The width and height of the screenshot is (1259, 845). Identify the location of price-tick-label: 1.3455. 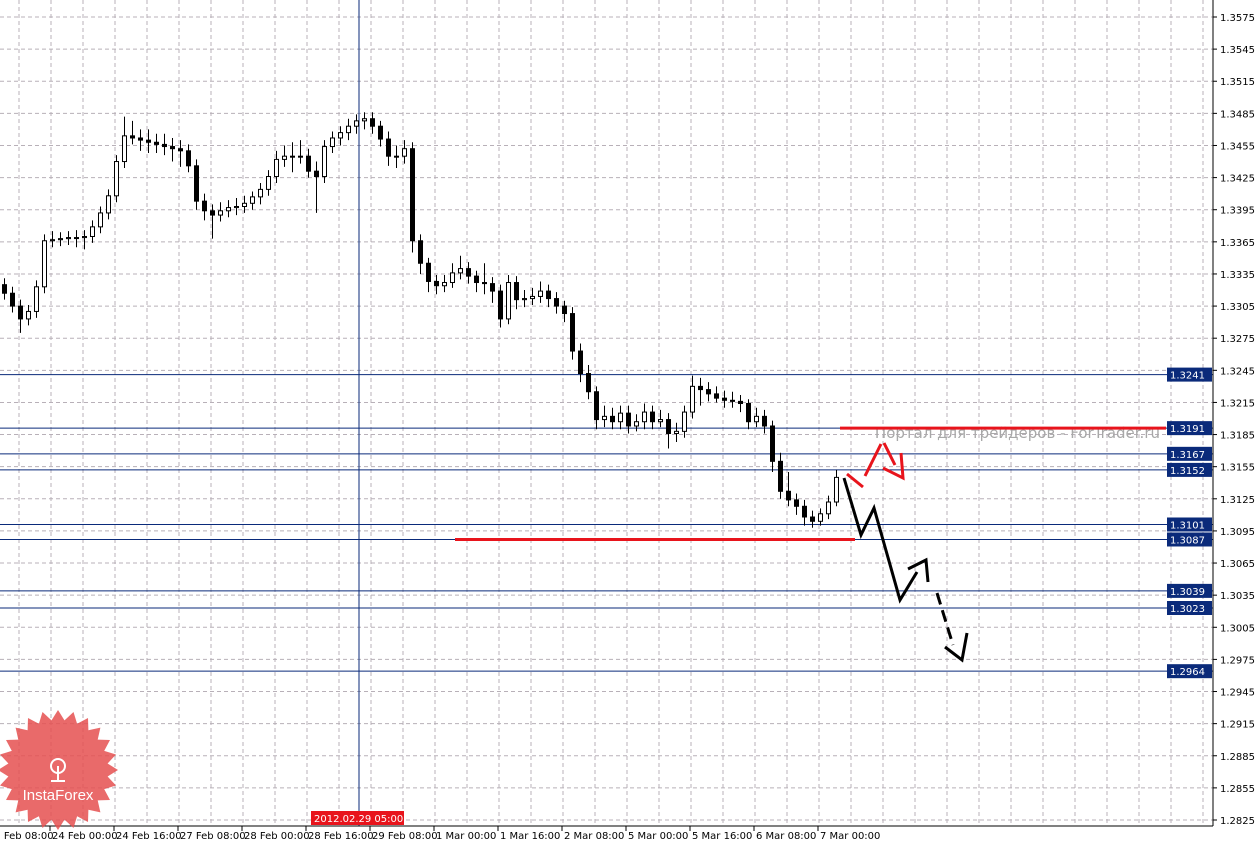
(1237, 146).